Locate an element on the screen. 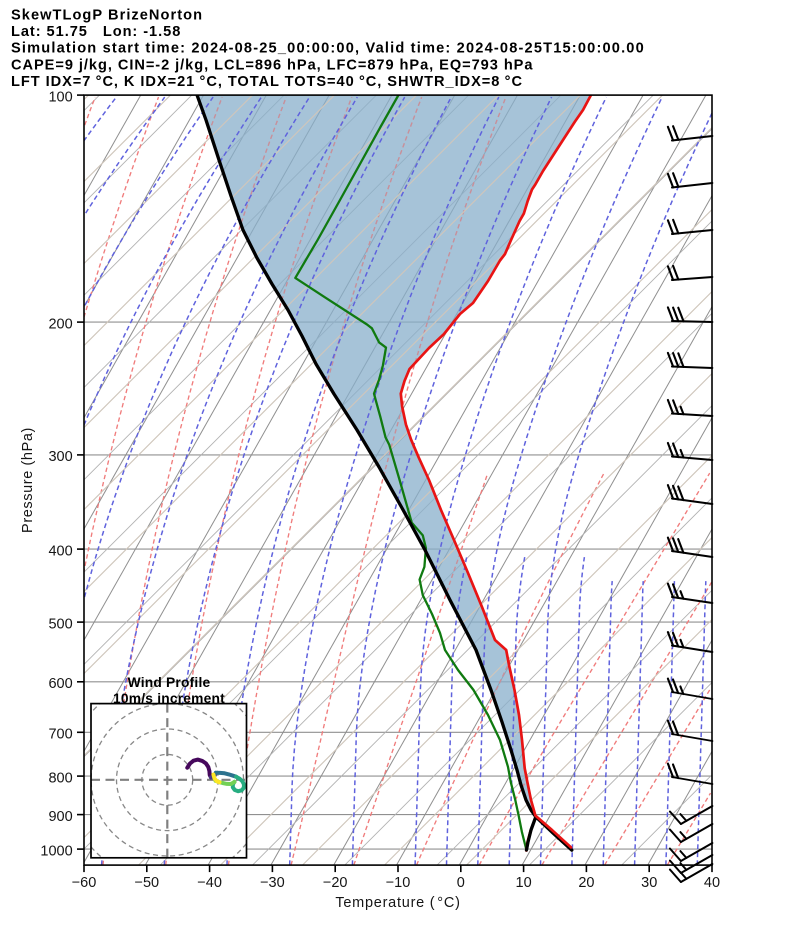  svg-text: Pressure (hPa) is located at coordinates (28, 480).